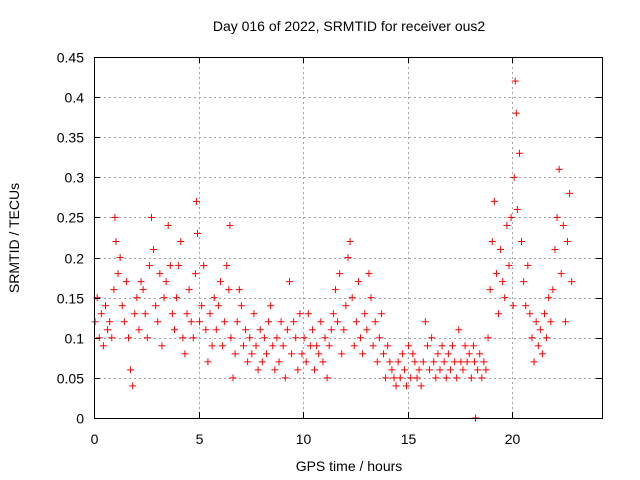 The height and width of the screenshot is (480, 640). I want to click on y-tick-label: 0.45, so click(70, 58).